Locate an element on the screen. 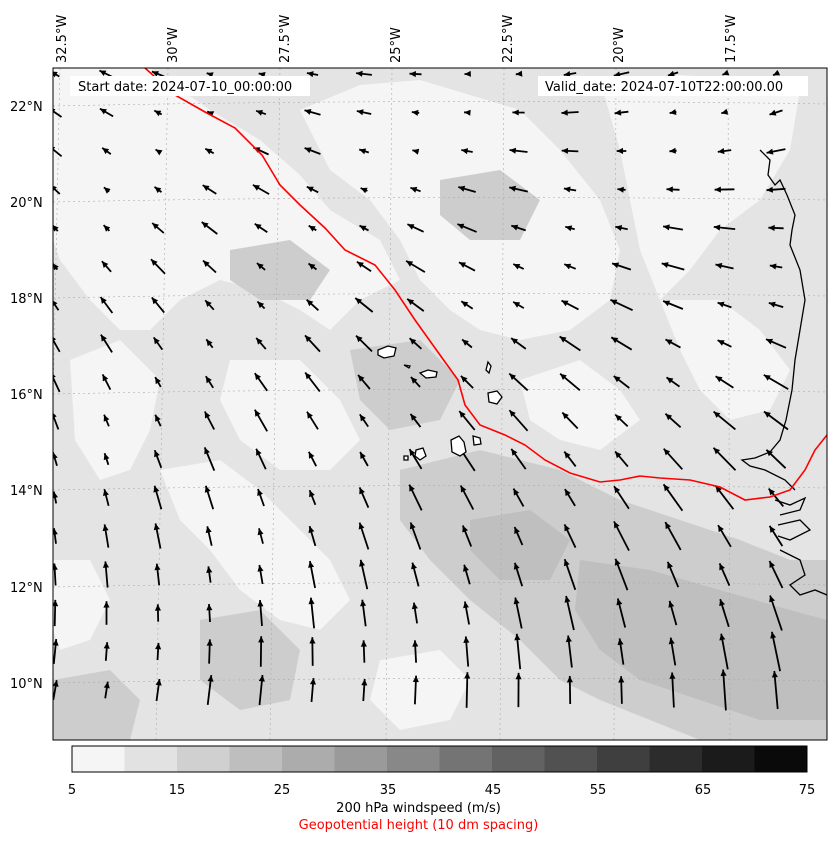 The width and height of the screenshot is (837, 843). colorbar-tick-label: 25 is located at coordinates (282, 790).